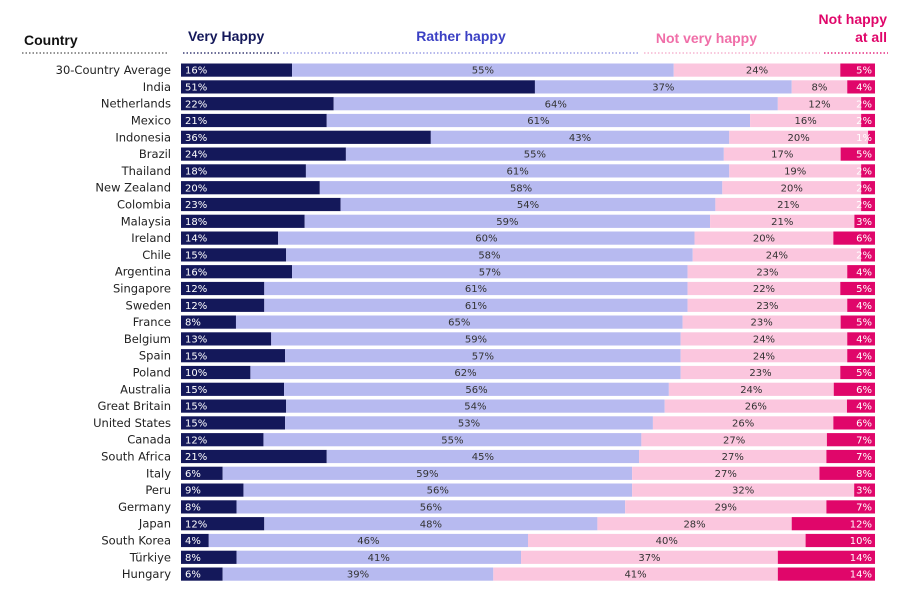 This screenshot has width=917, height=600. Describe the element at coordinates (155, 356) in the screenshot. I see `row-label-spain: Spain` at that location.